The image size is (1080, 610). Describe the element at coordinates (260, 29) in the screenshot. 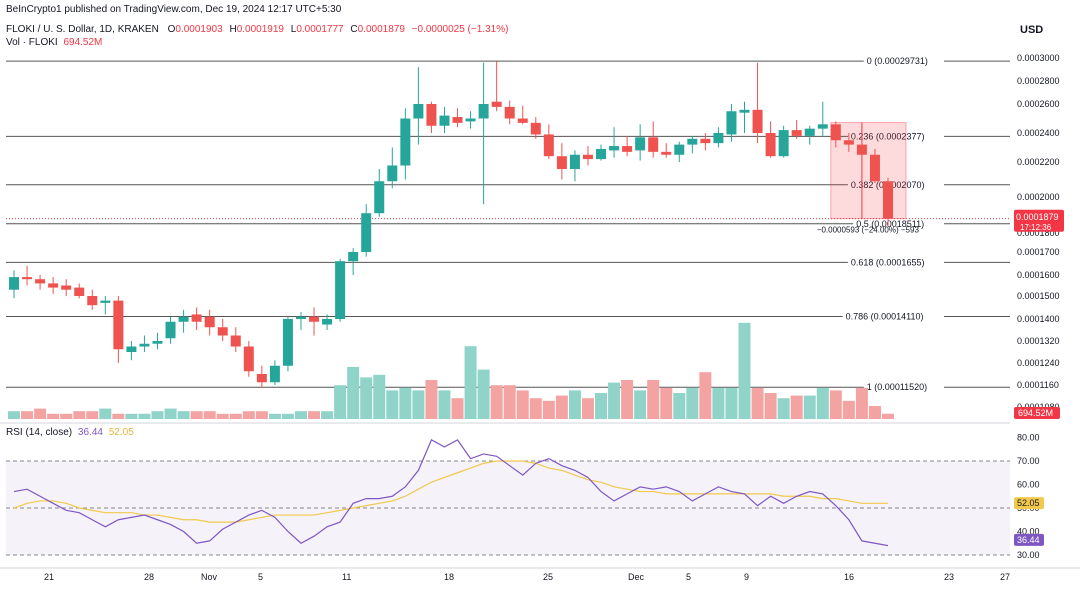

I see `high-value: 0.0001919` at that location.